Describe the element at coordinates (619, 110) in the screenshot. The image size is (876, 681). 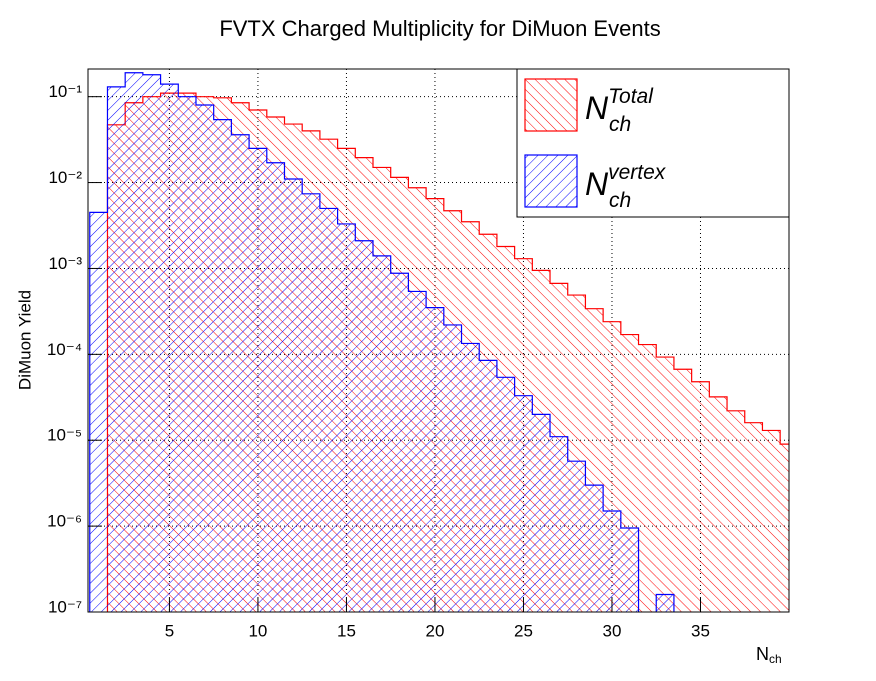
I see `legend-label: NTotal ch` at that location.